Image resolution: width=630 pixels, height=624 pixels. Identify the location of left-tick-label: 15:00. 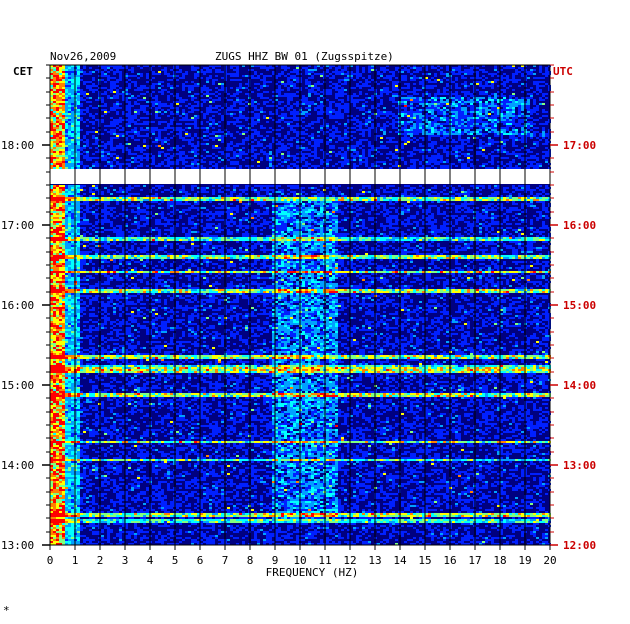
(17, 385).